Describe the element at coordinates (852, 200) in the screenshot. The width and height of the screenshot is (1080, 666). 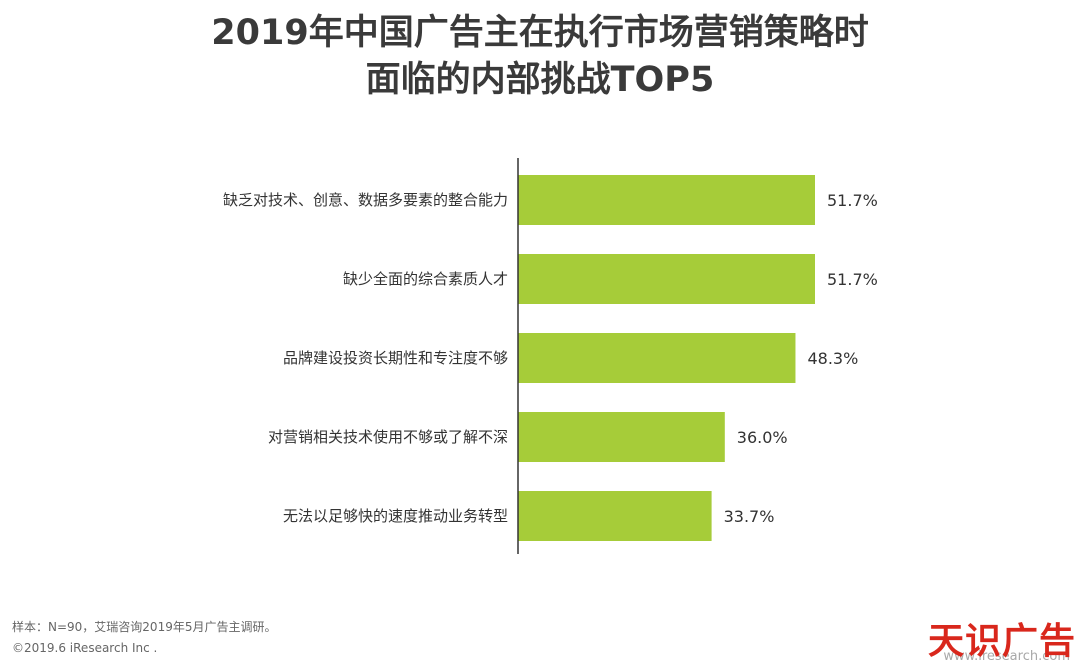
I see `value-label-1: 51.7%` at that location.